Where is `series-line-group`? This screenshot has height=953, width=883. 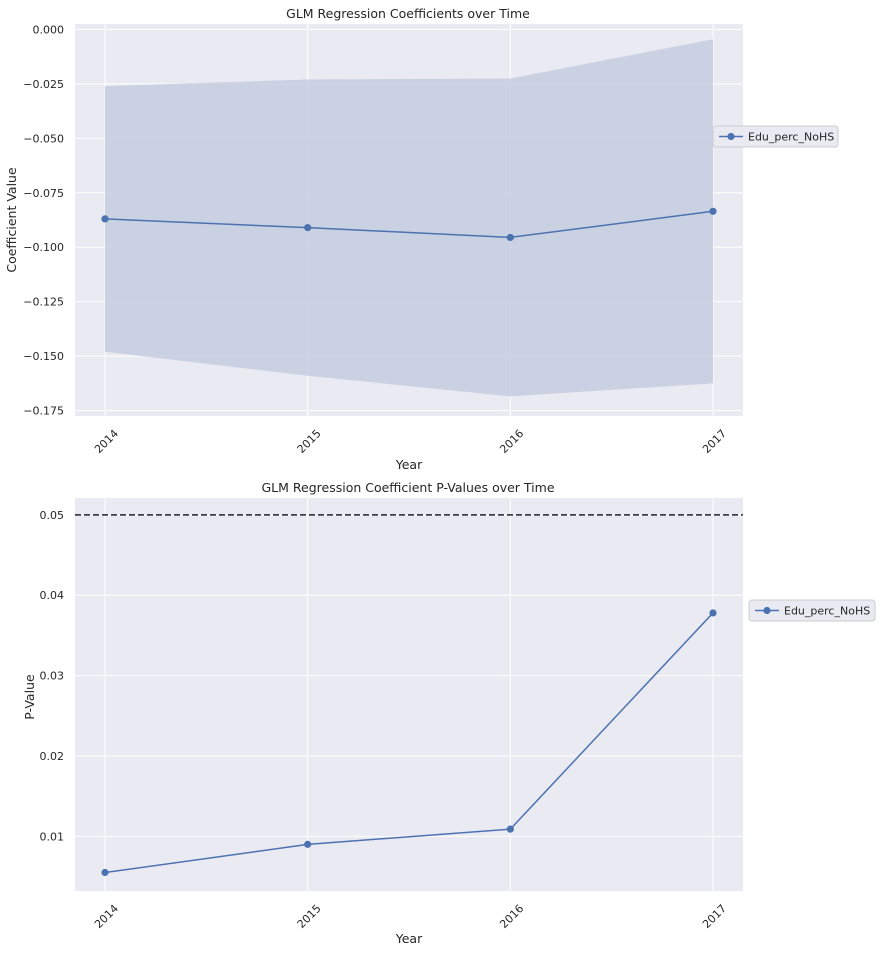
series-line-group is located at coordinates (409, 224).